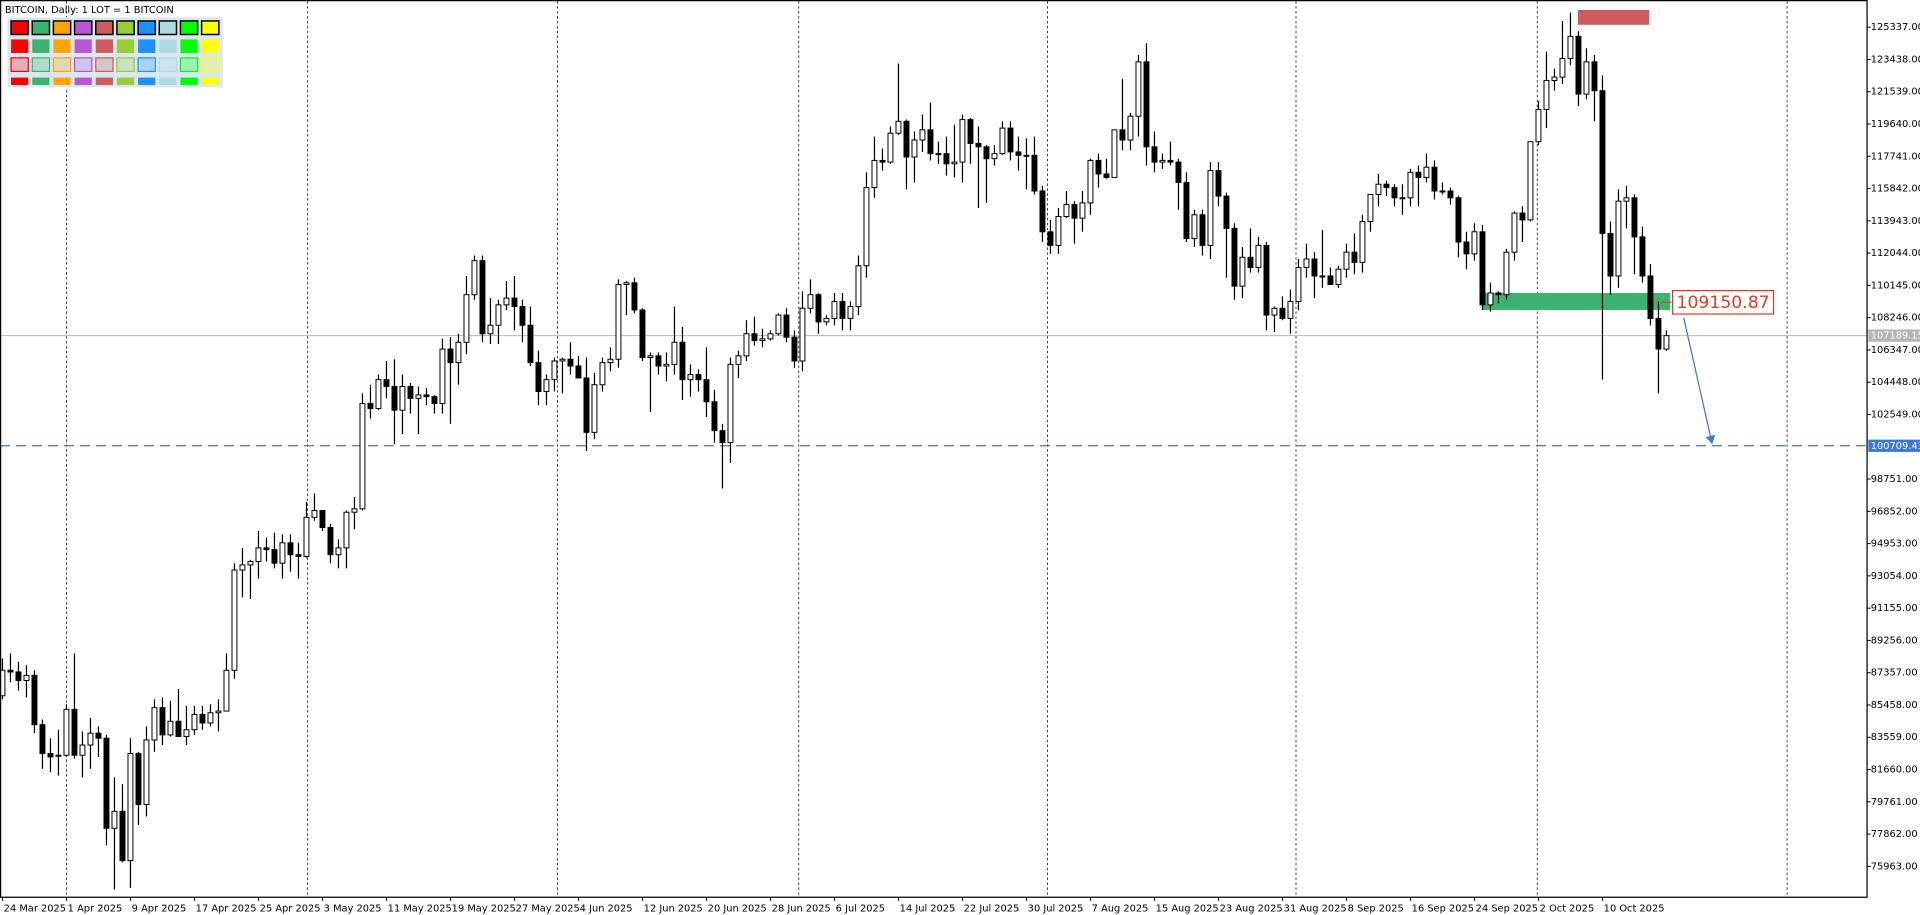  Describe the element at coordinates (1895, 221) in the screenshot. I see `y-tick-label: 113943.00` at that location.